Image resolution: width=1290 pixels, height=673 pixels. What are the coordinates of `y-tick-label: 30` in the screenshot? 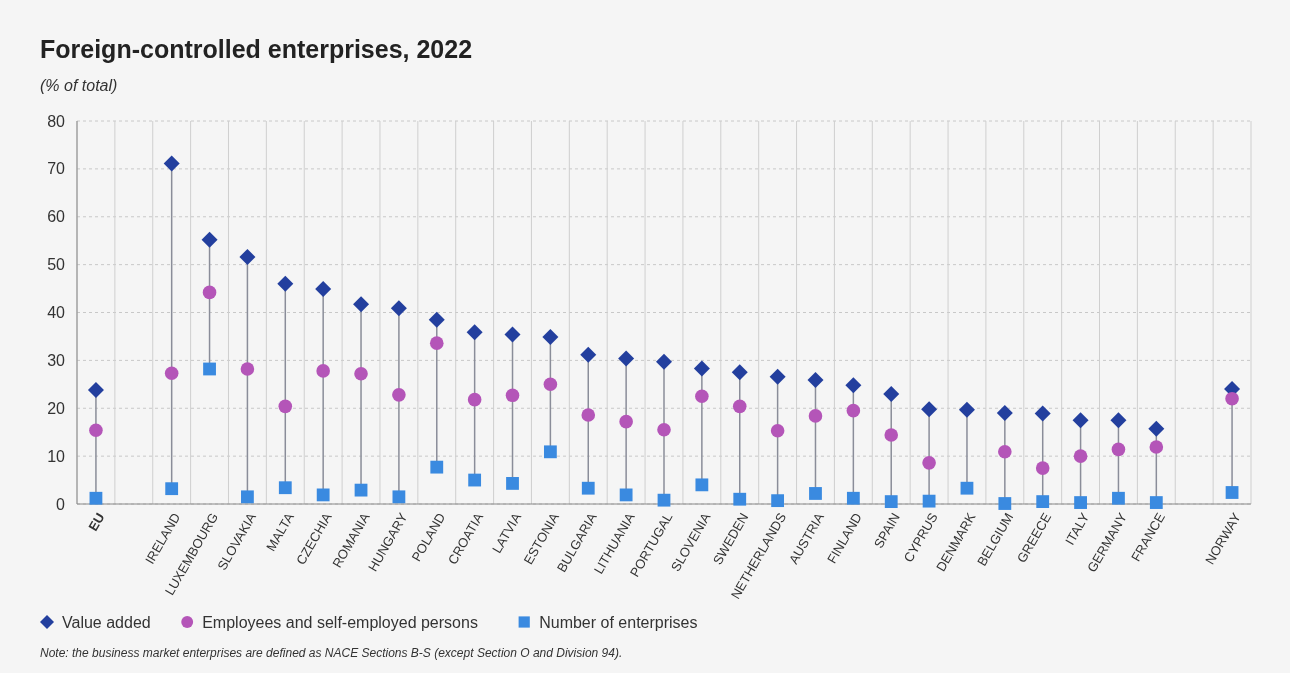 It's located at (56, 360).